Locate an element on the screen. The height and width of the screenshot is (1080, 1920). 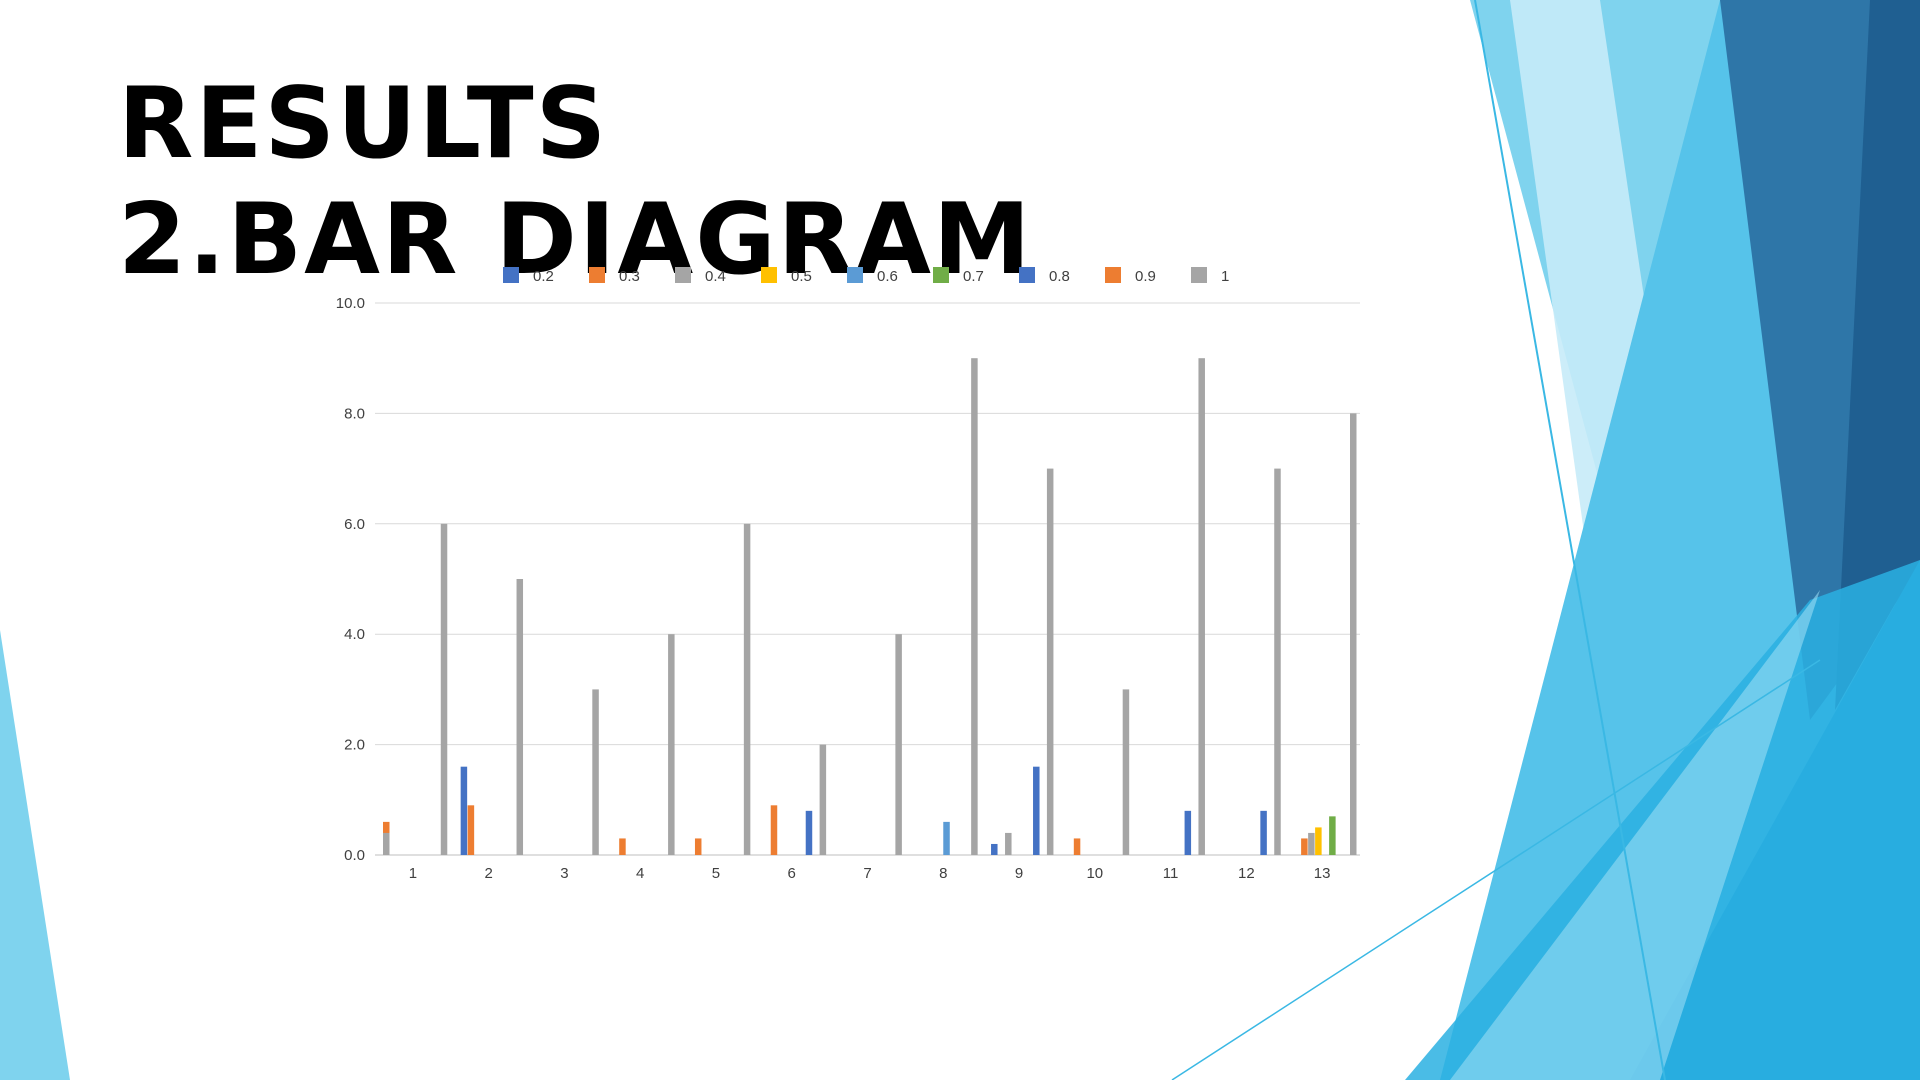
y-tick-label: 10.0 is located at coordinates (350, 303).